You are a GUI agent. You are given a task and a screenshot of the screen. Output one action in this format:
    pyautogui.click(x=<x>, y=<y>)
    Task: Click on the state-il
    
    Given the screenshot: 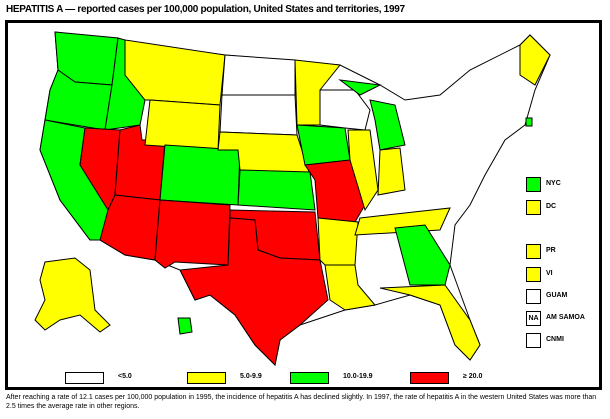 What is the action you would take?
    pyautogui.click(x=363, y=170)
    